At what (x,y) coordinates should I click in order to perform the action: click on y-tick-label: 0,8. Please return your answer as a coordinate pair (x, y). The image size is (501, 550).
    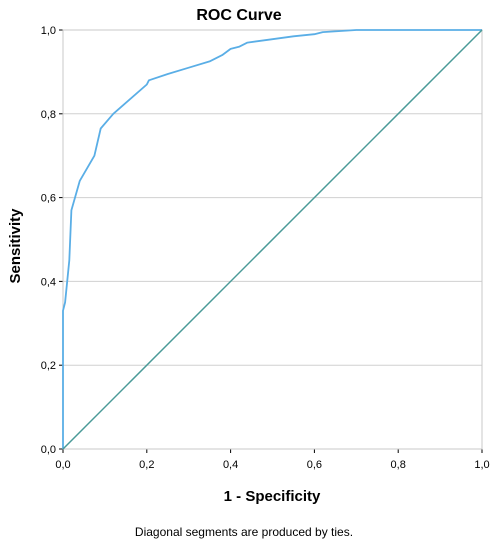
    Looking at the image, I should click on (48, 115).